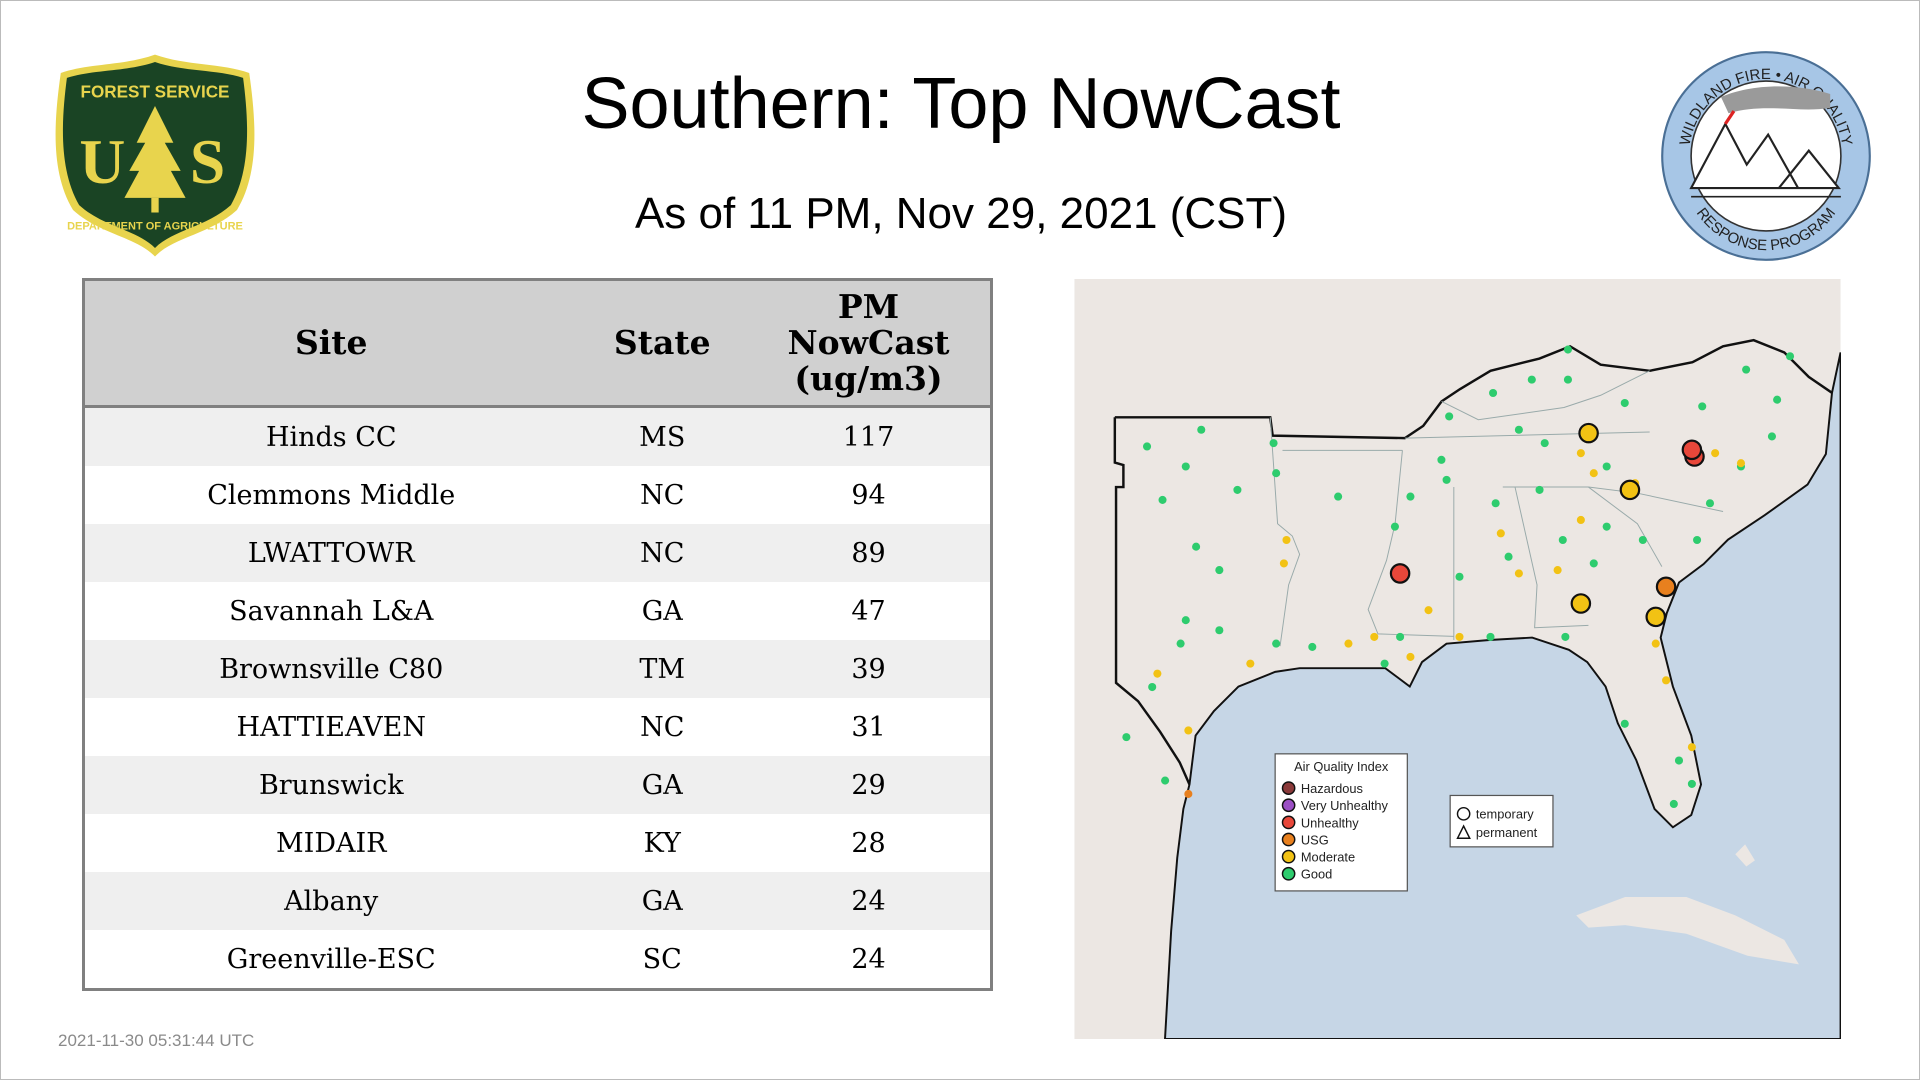 This screenshot has width=1920, height=1080. I want to click on site-marker-usg, so click(1188, 793).